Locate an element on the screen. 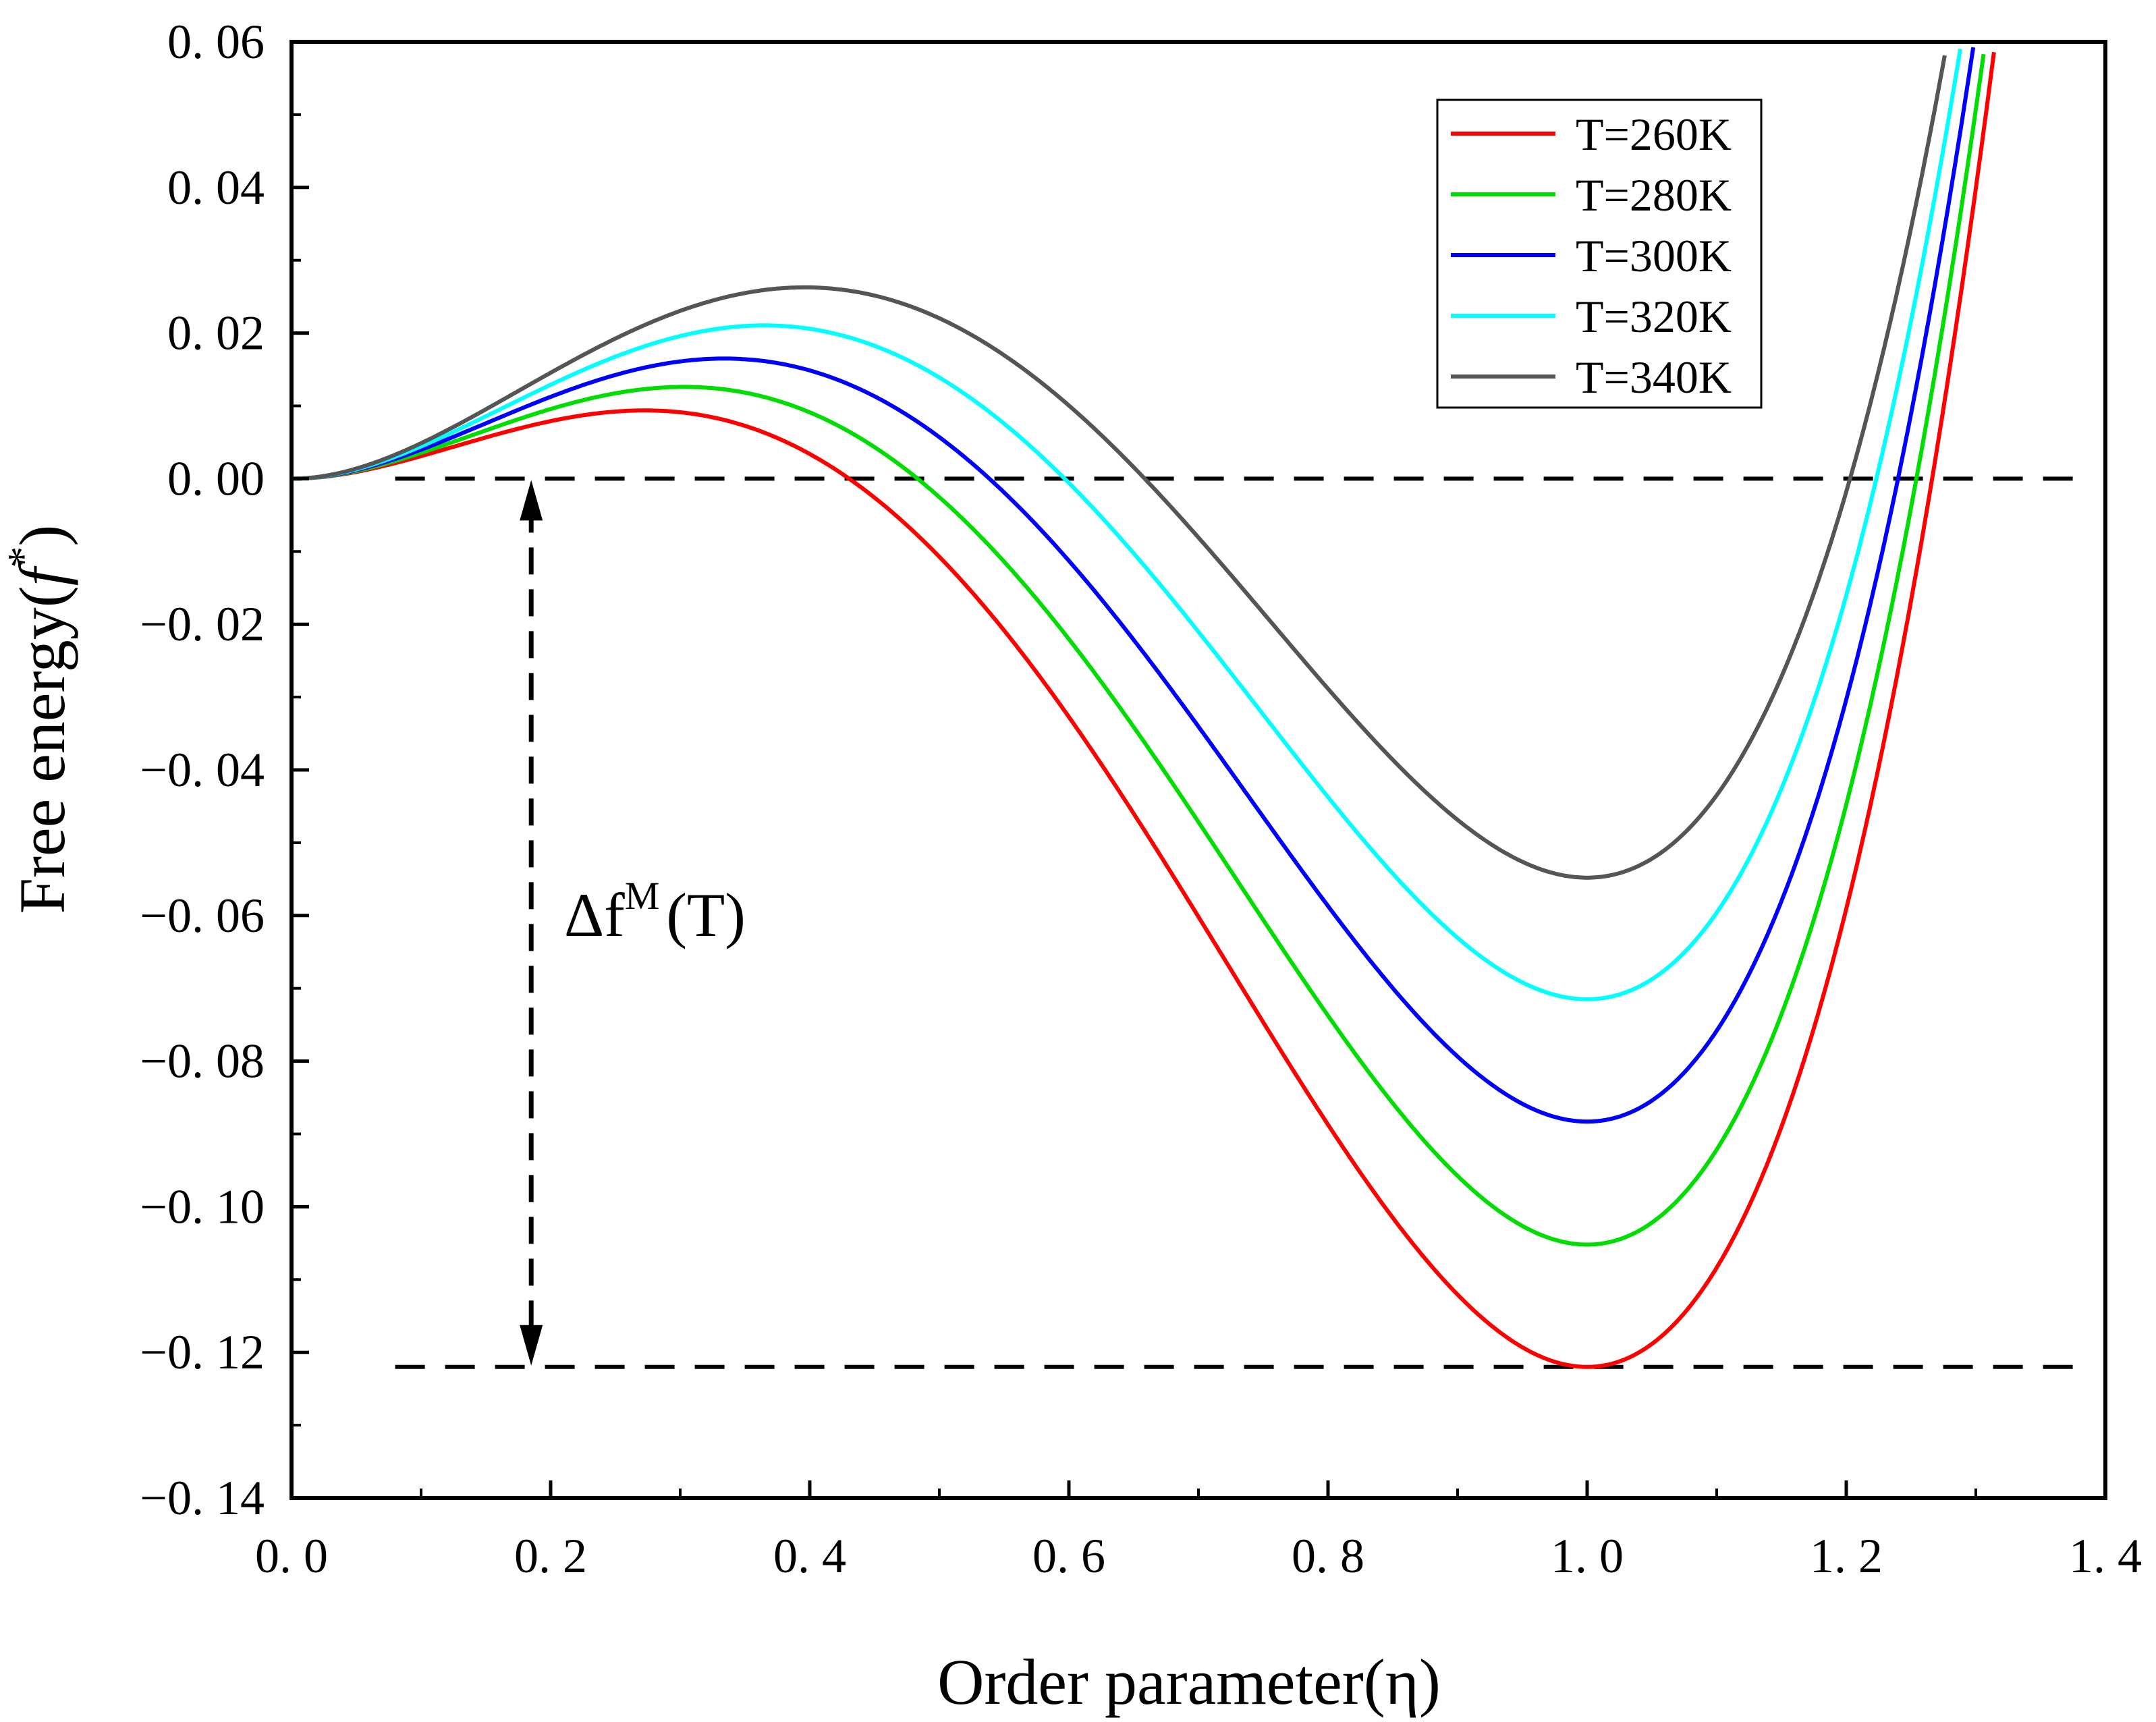 This screenshot has width=2156, height=1722. x-tick-label: 1. 0 is located at coordinates (1587, 1556).